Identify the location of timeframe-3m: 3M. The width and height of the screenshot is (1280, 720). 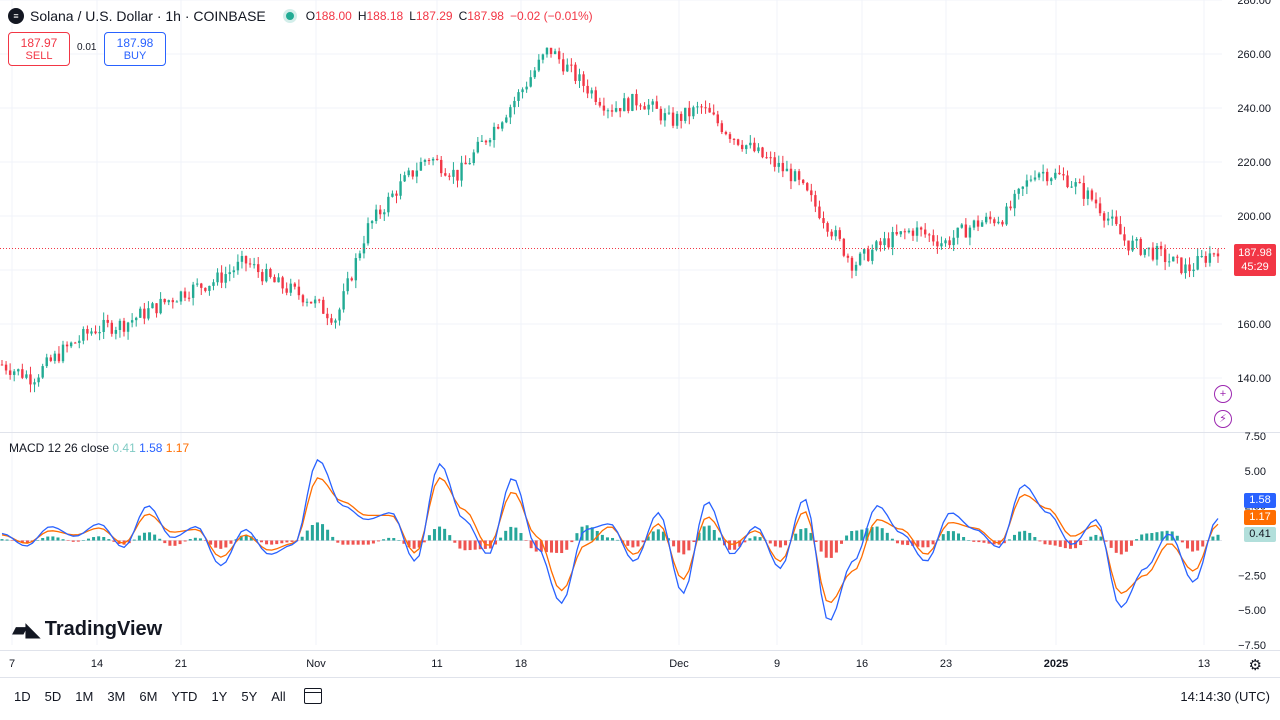
(116, 696).